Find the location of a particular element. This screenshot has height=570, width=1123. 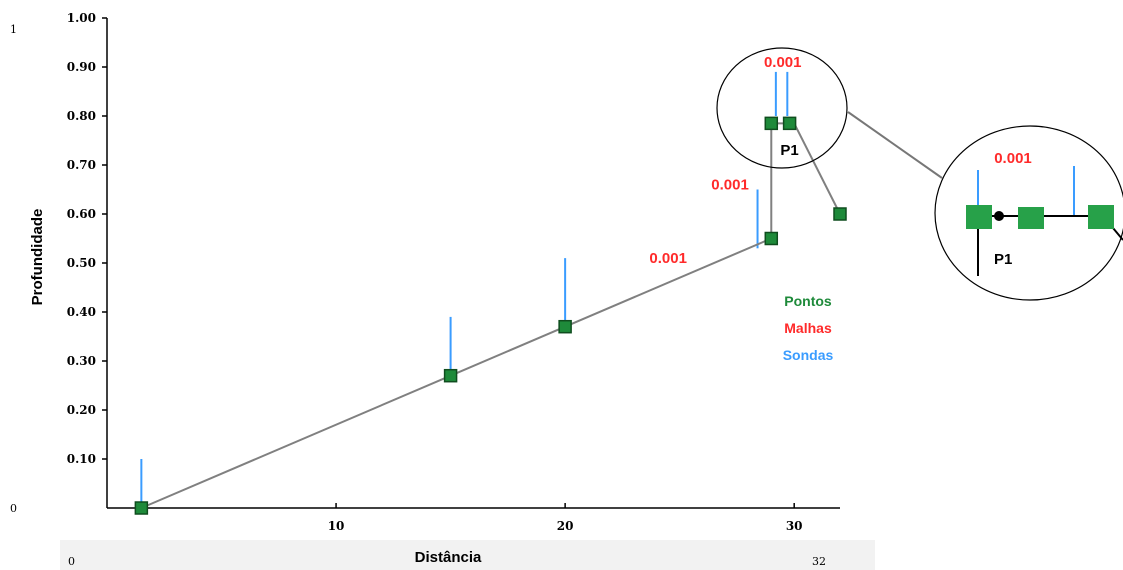

zoom-inset-p1-marker is located at coordinates (999, 216).